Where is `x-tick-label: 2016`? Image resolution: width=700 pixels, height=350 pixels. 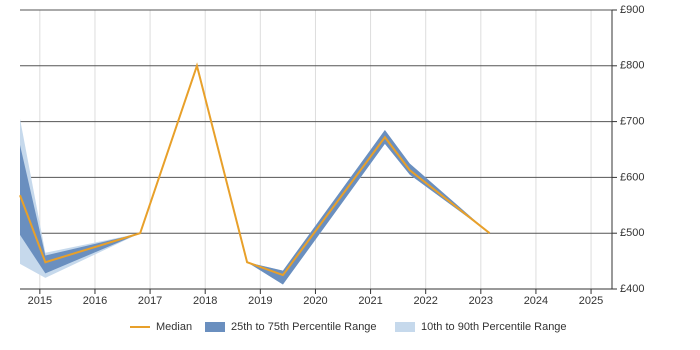
x-tick-label: 2016 is located at coordinates (95, 301).